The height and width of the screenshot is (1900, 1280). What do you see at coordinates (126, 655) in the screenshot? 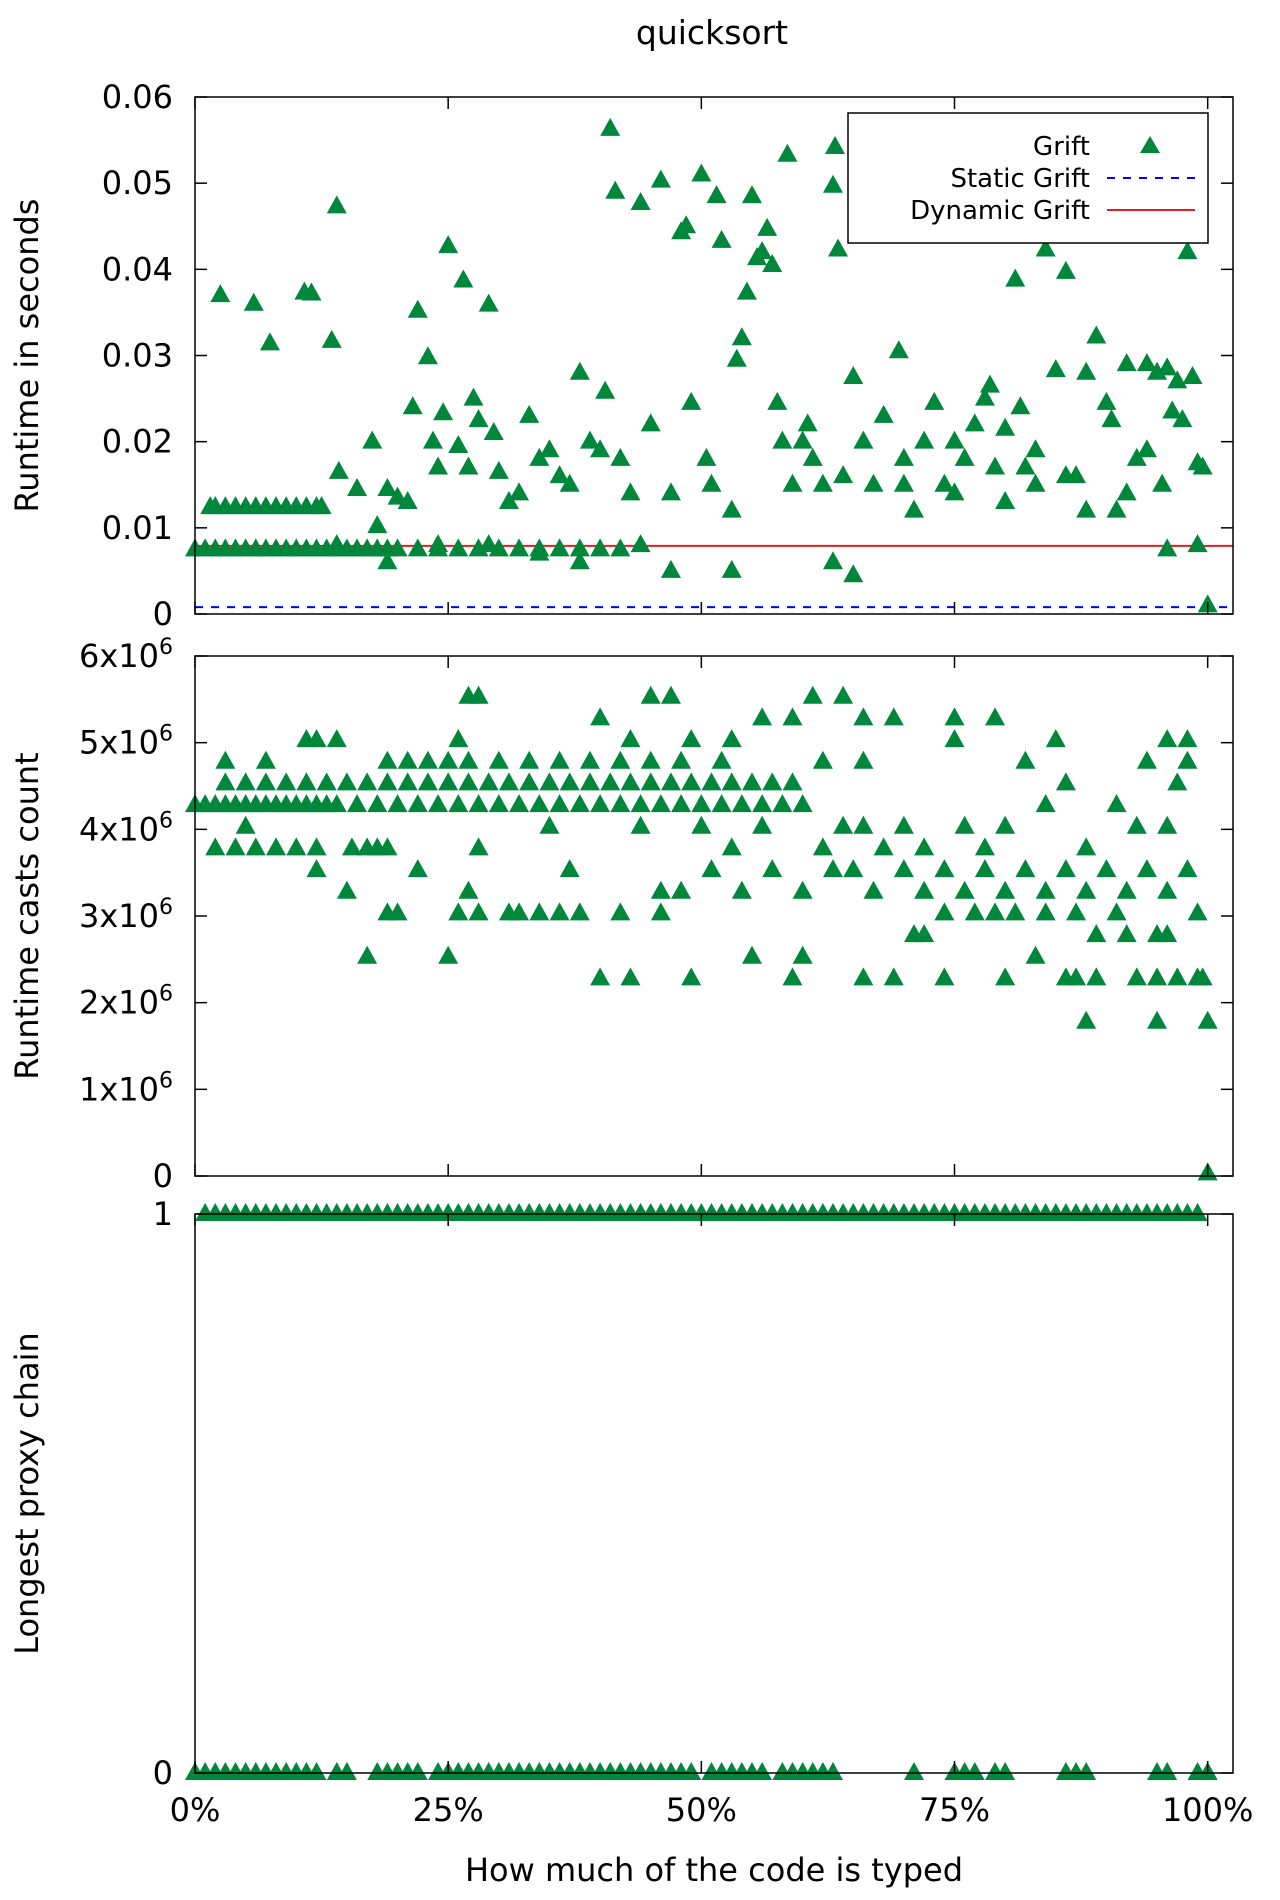
I see `y-tick-label: 6x10⁶` at bounding box center [126, 655].